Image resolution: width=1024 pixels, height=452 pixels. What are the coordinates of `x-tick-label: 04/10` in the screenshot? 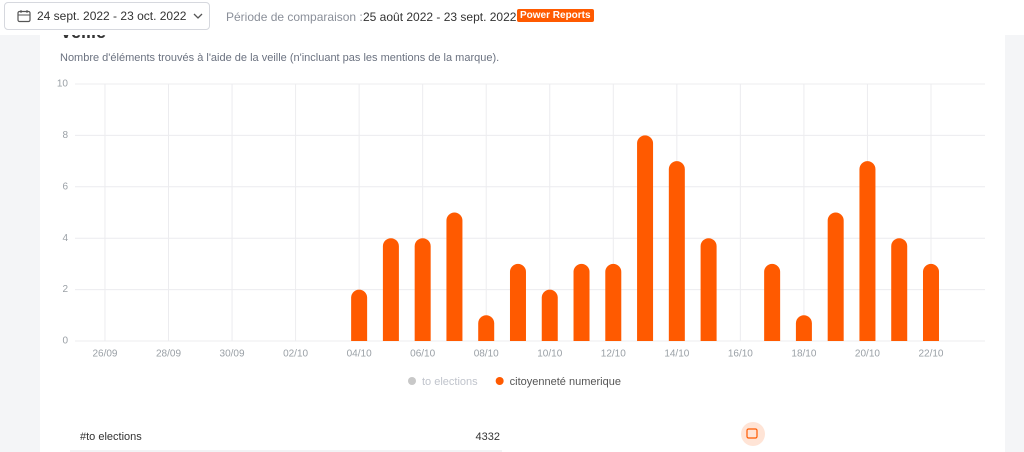 It's located at (359, 354).